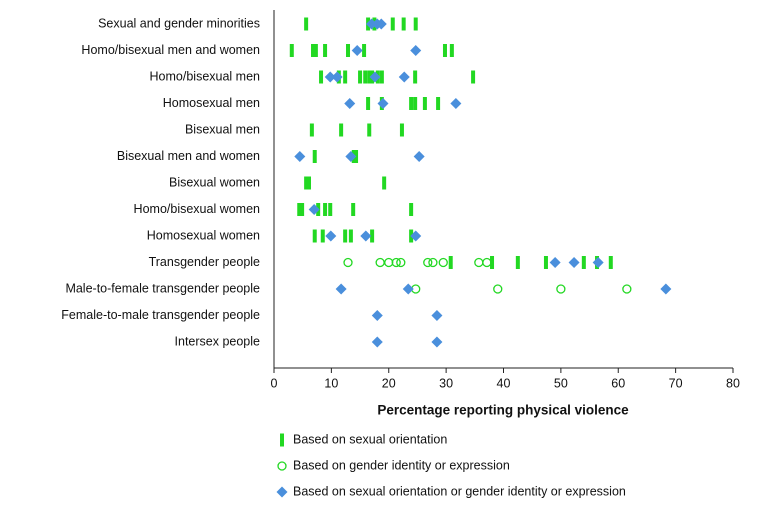  Describe the element at coordinates (160, 315) in the screenshot. I see `category-label: Female-to-male transgender people` at that location.